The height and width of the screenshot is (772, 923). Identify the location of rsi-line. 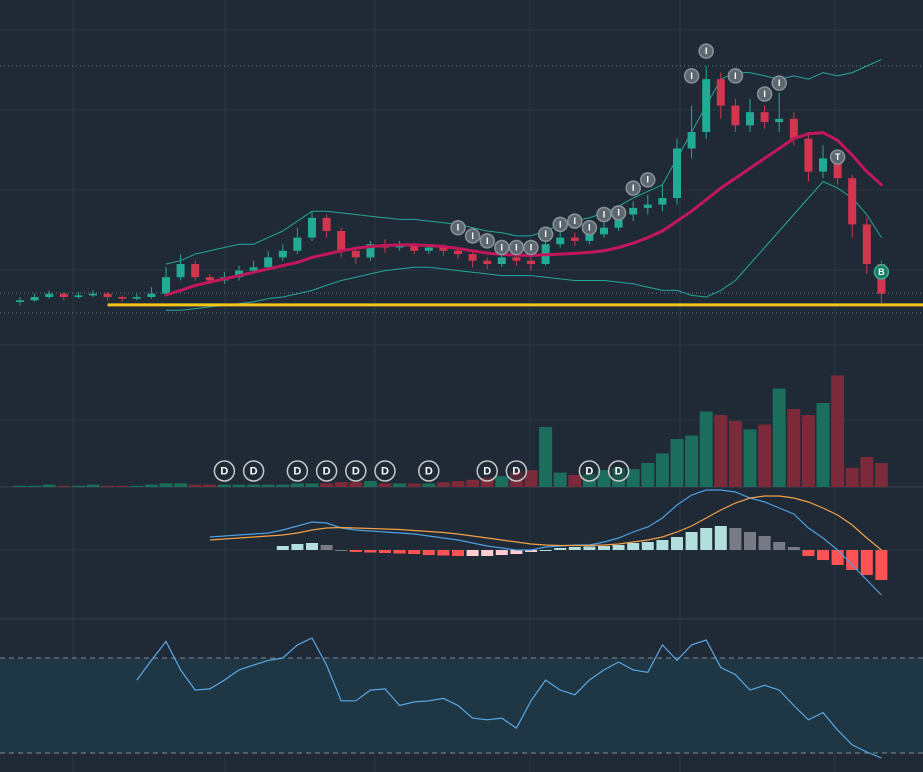
(509, 698).